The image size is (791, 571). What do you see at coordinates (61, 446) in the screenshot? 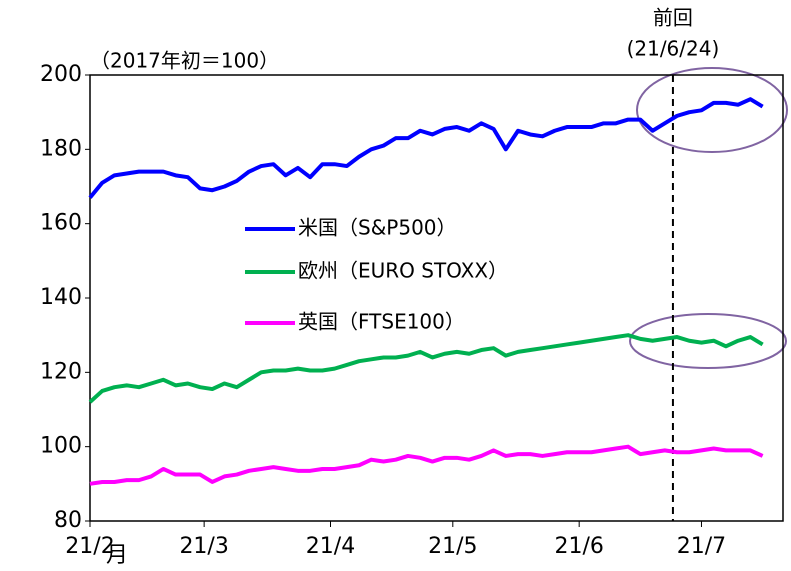
I see `y-tick-label: 100` at bounding box center [61, 446].